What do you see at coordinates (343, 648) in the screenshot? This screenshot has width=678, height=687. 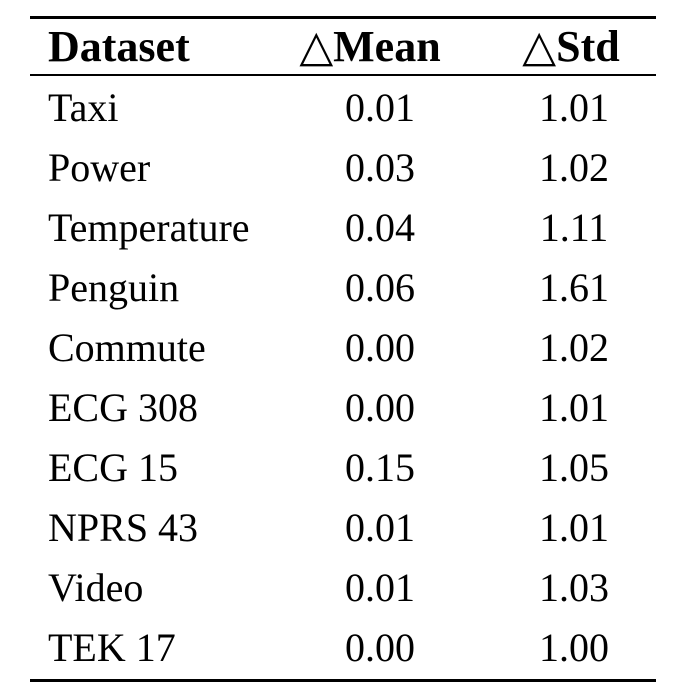 I see `table-row: TEK 17 0.00 1.00` at bounding box center [343, 648].